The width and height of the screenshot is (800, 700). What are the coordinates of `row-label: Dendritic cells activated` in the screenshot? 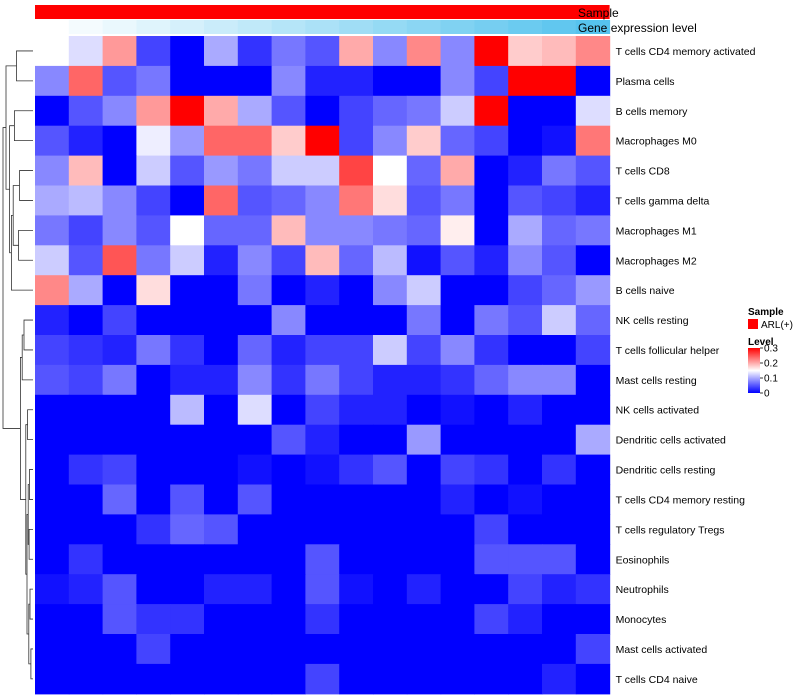 It's located at (671, 441).